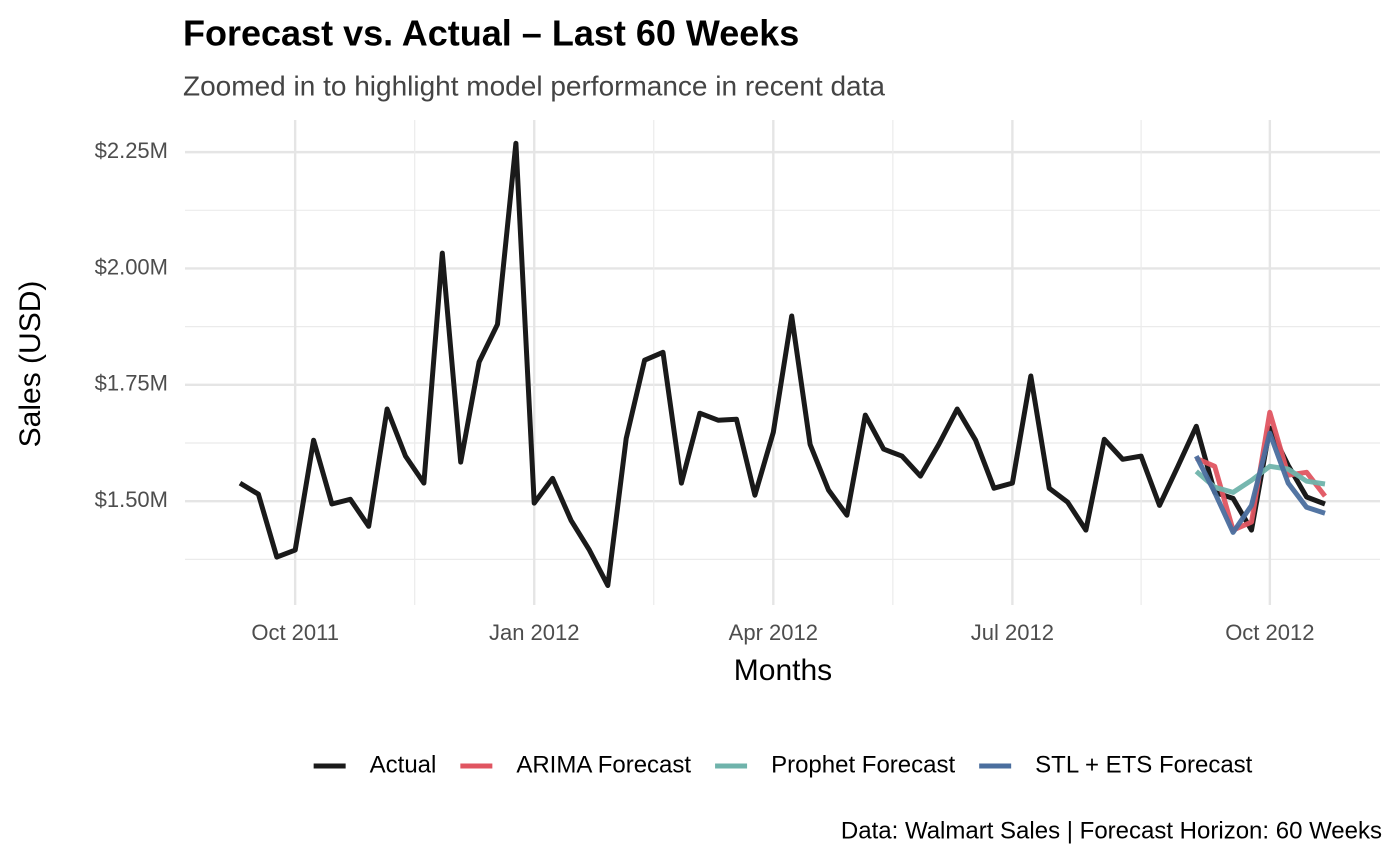 The width and height of the screenshot is (1400, 865). Describe the element at coordinates (131, 499) in the screenshot. I see `y-tick-label: $1.50M` at that location.